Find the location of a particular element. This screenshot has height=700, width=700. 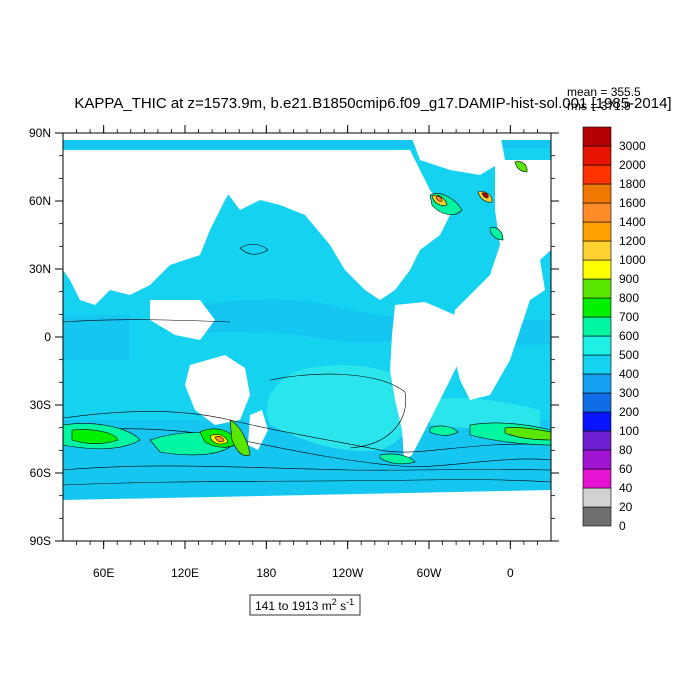

range-label: 141 to 1913 m2 s-1 is located at coordinates (305, 605).